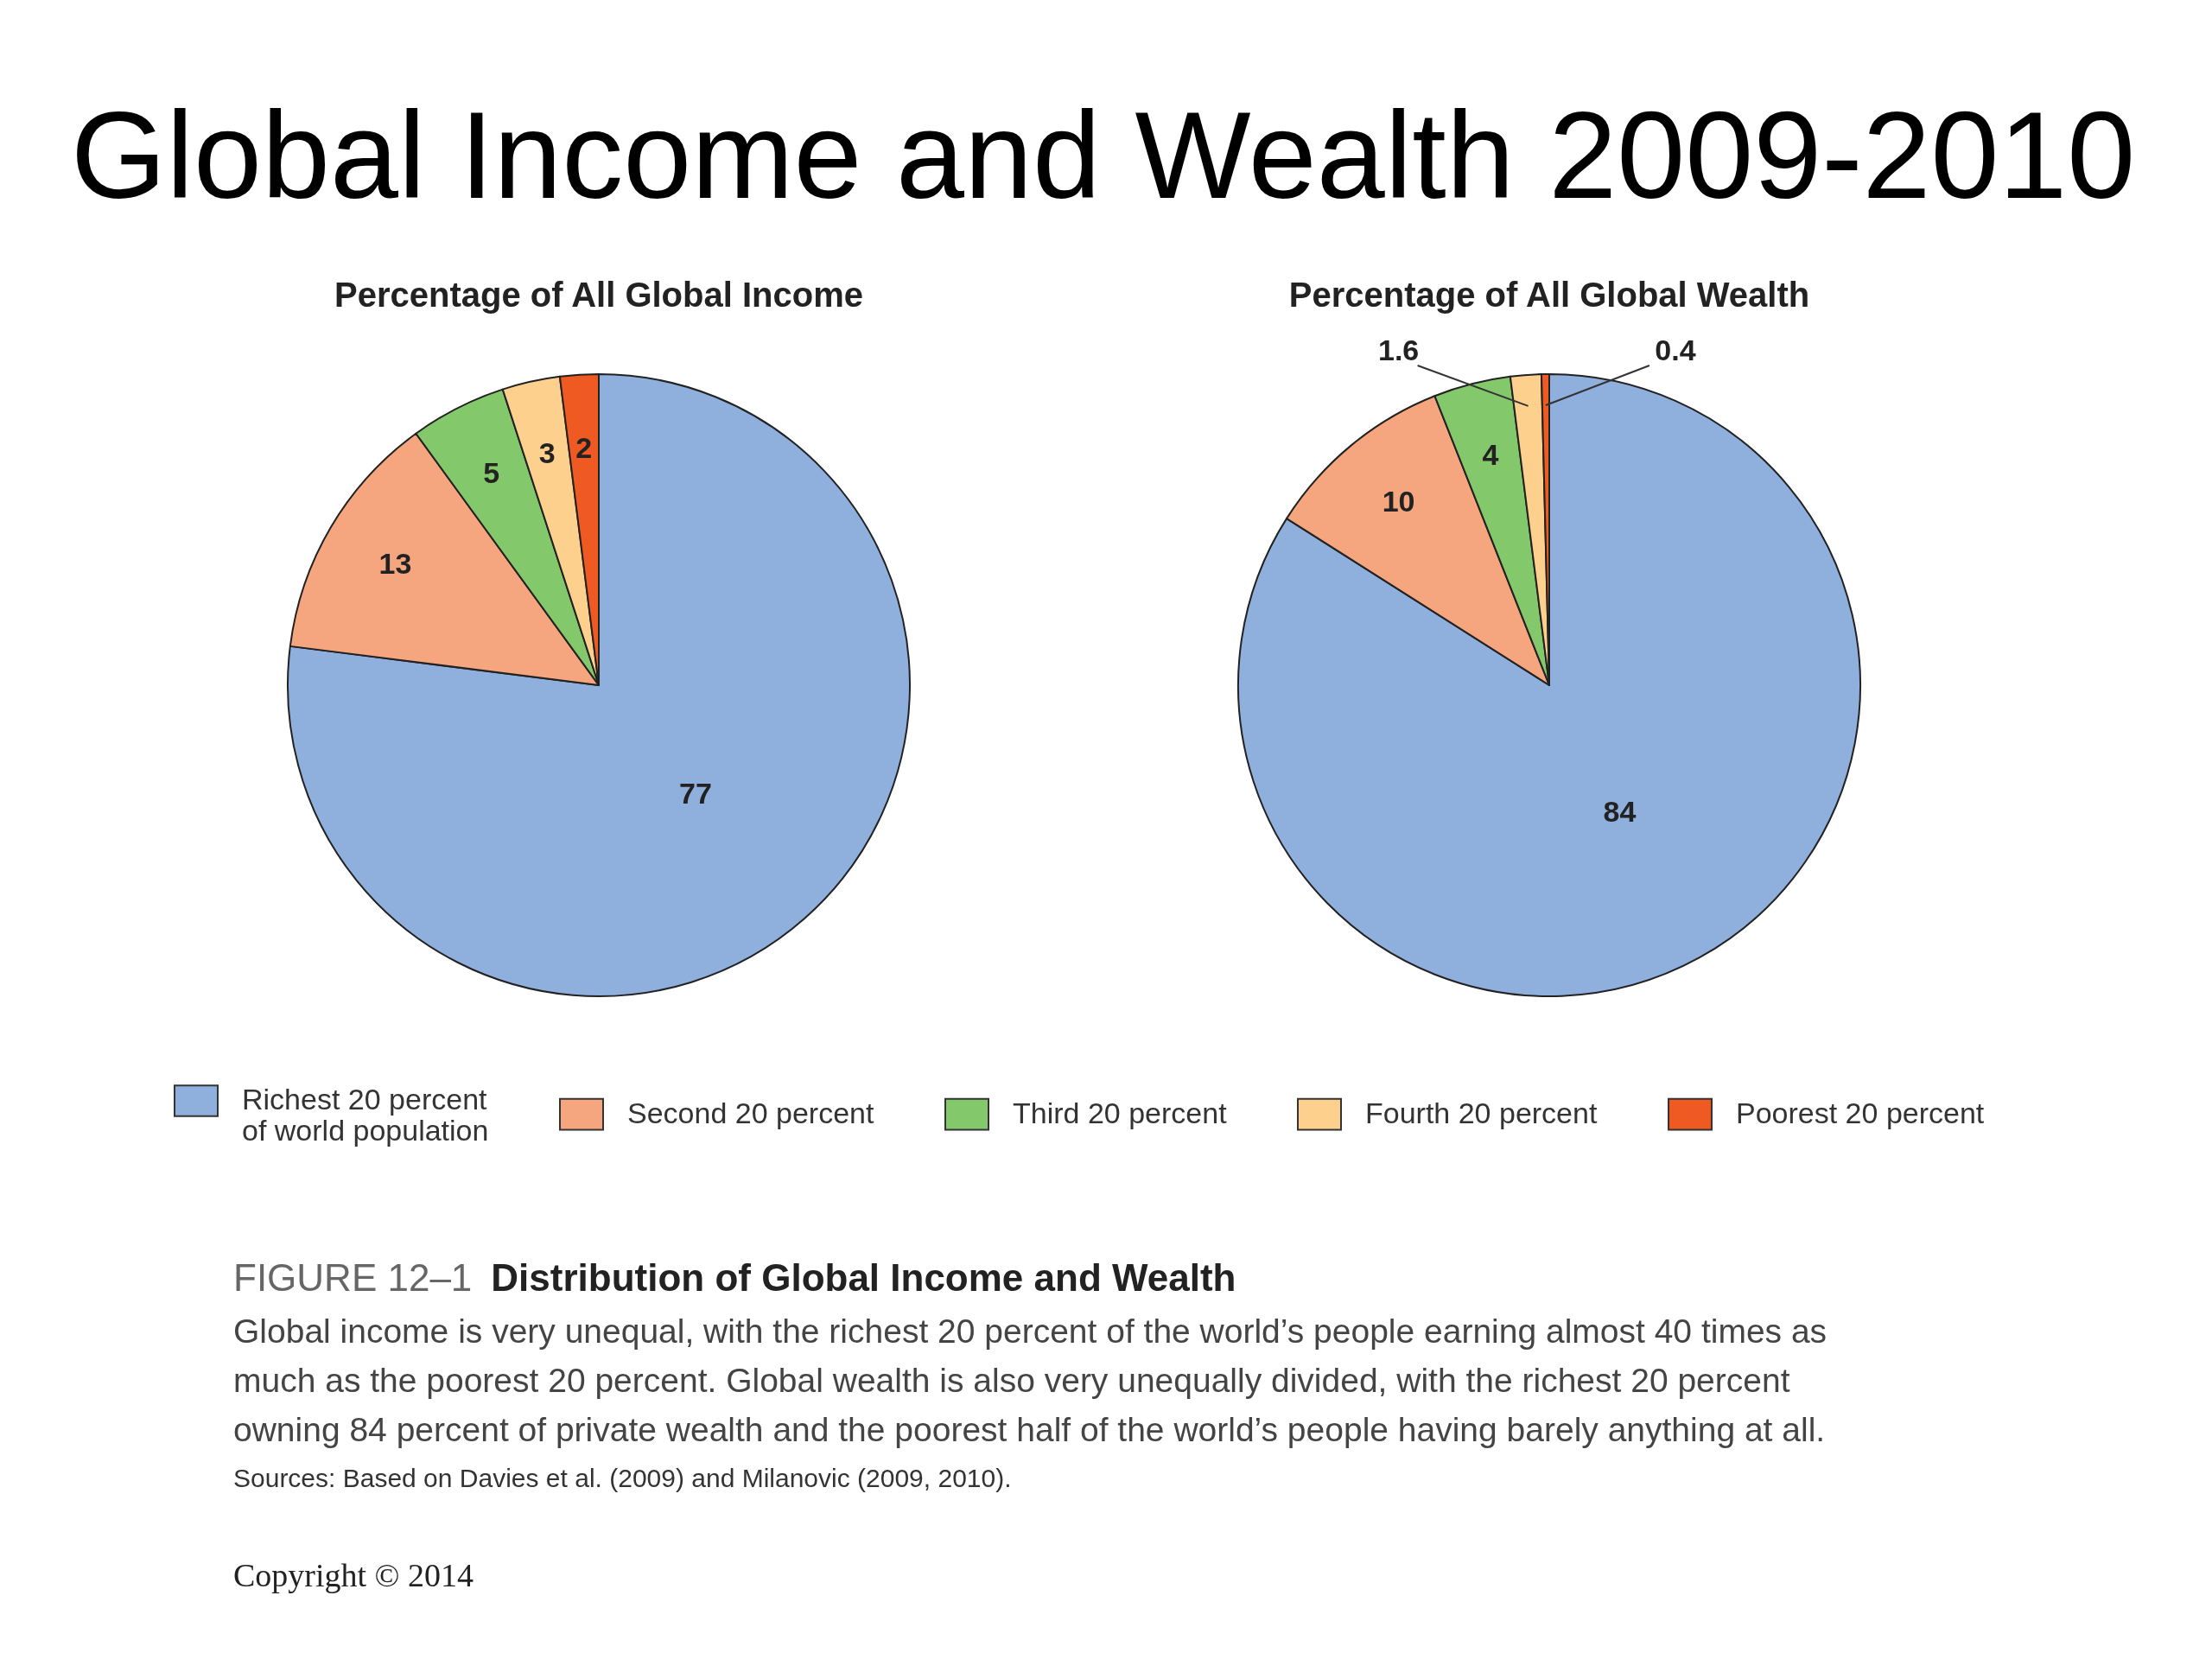  What do you see at coordinates (695, 793) in the screenshot?
I see `data-label: 77` at bounding box center [695, 793].